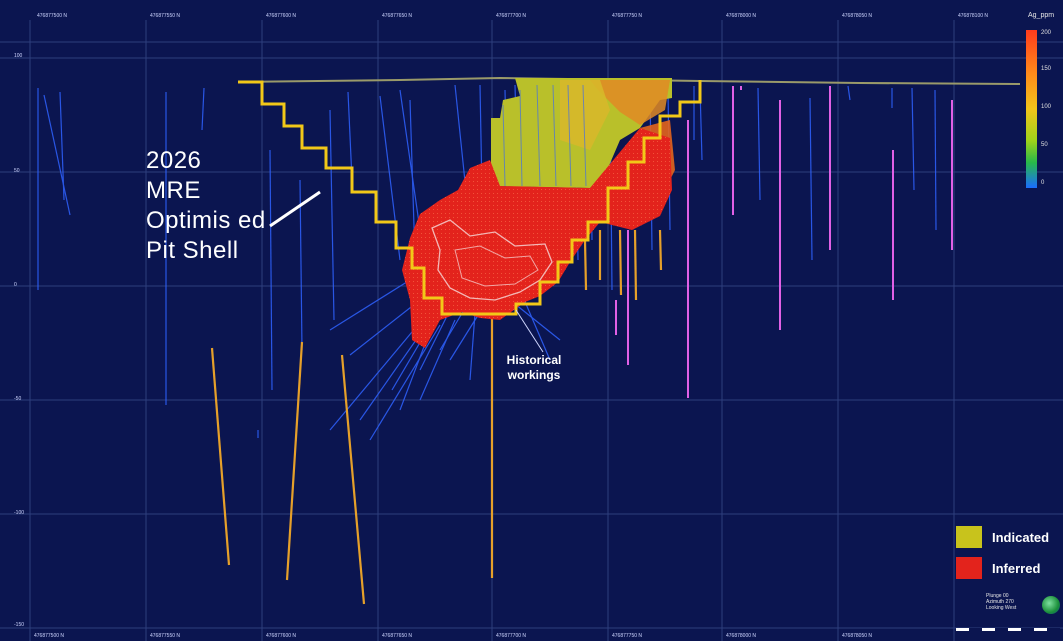 Image resolution: width=1063 pixels, height=641 pixels. Describe the element at coordinates (173, 190) in the screenshot. I see `pit-shell-label-line: MRE` at that location.